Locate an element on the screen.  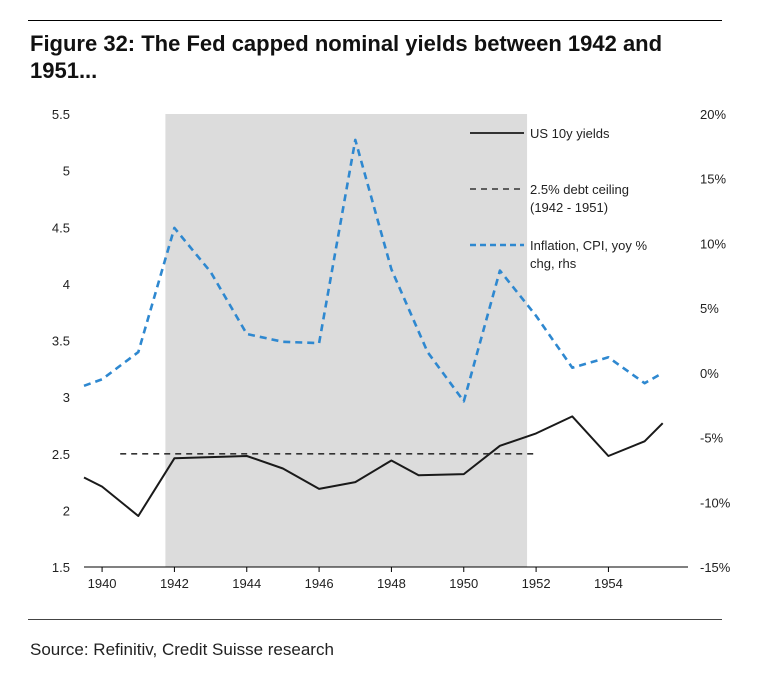
y-right-tick-label: 15% is located at coordinates (713, 179).